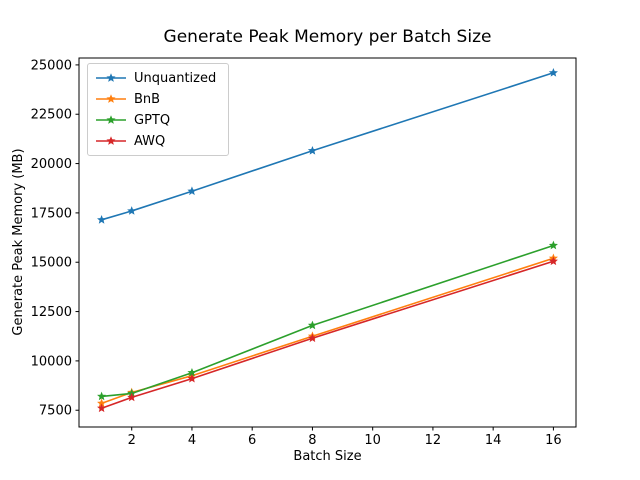  Describe the element at coordinates (51, 312) in the screenshot. I see `y-tick-label: 12500` at that location.